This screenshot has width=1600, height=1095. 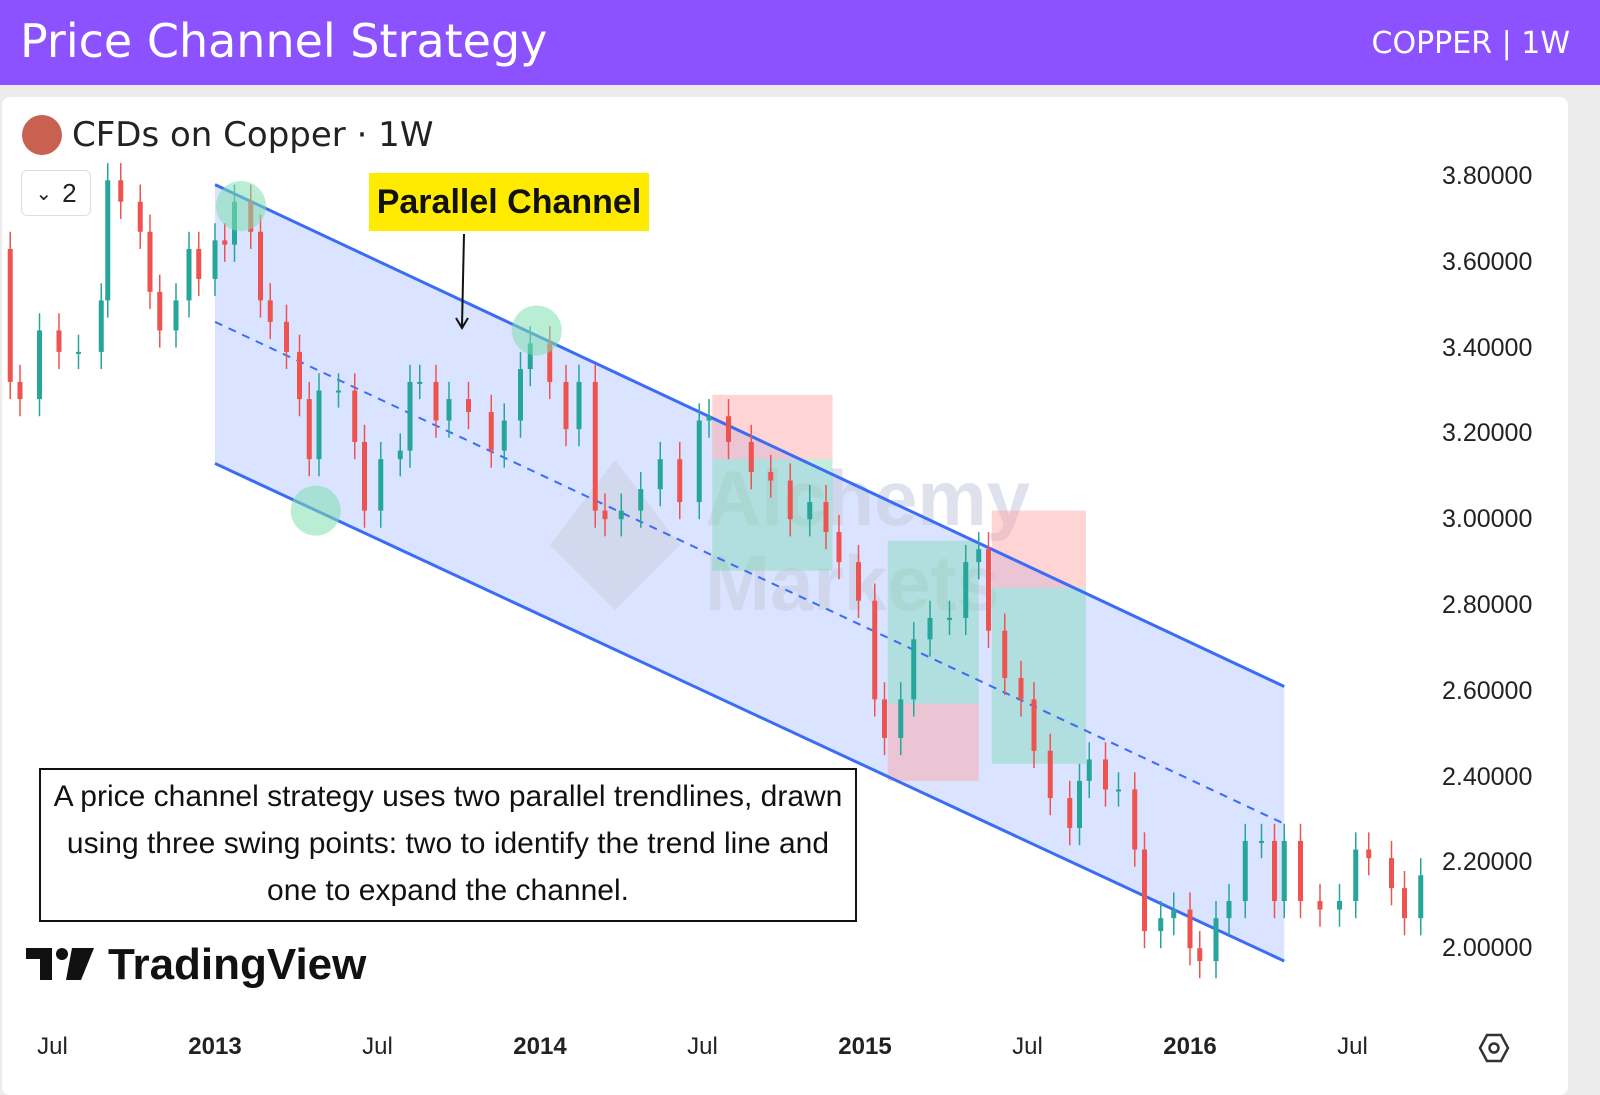 What do you see at coordinates (1190, 1046) in the screenshot?
I see `x-tick-label: 2016` at bounding box center [1190, 1046].